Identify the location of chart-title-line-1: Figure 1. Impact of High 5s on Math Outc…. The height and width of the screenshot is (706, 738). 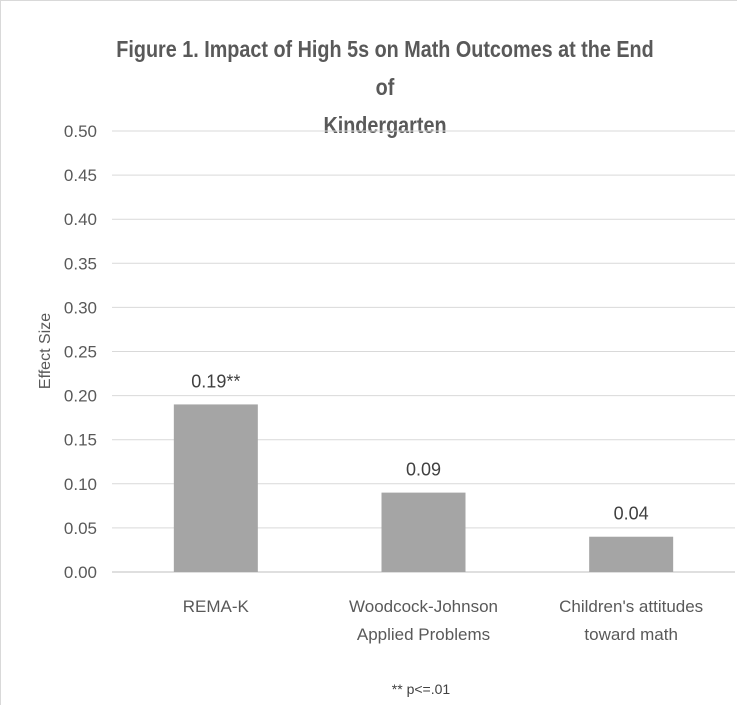
(385, 68).